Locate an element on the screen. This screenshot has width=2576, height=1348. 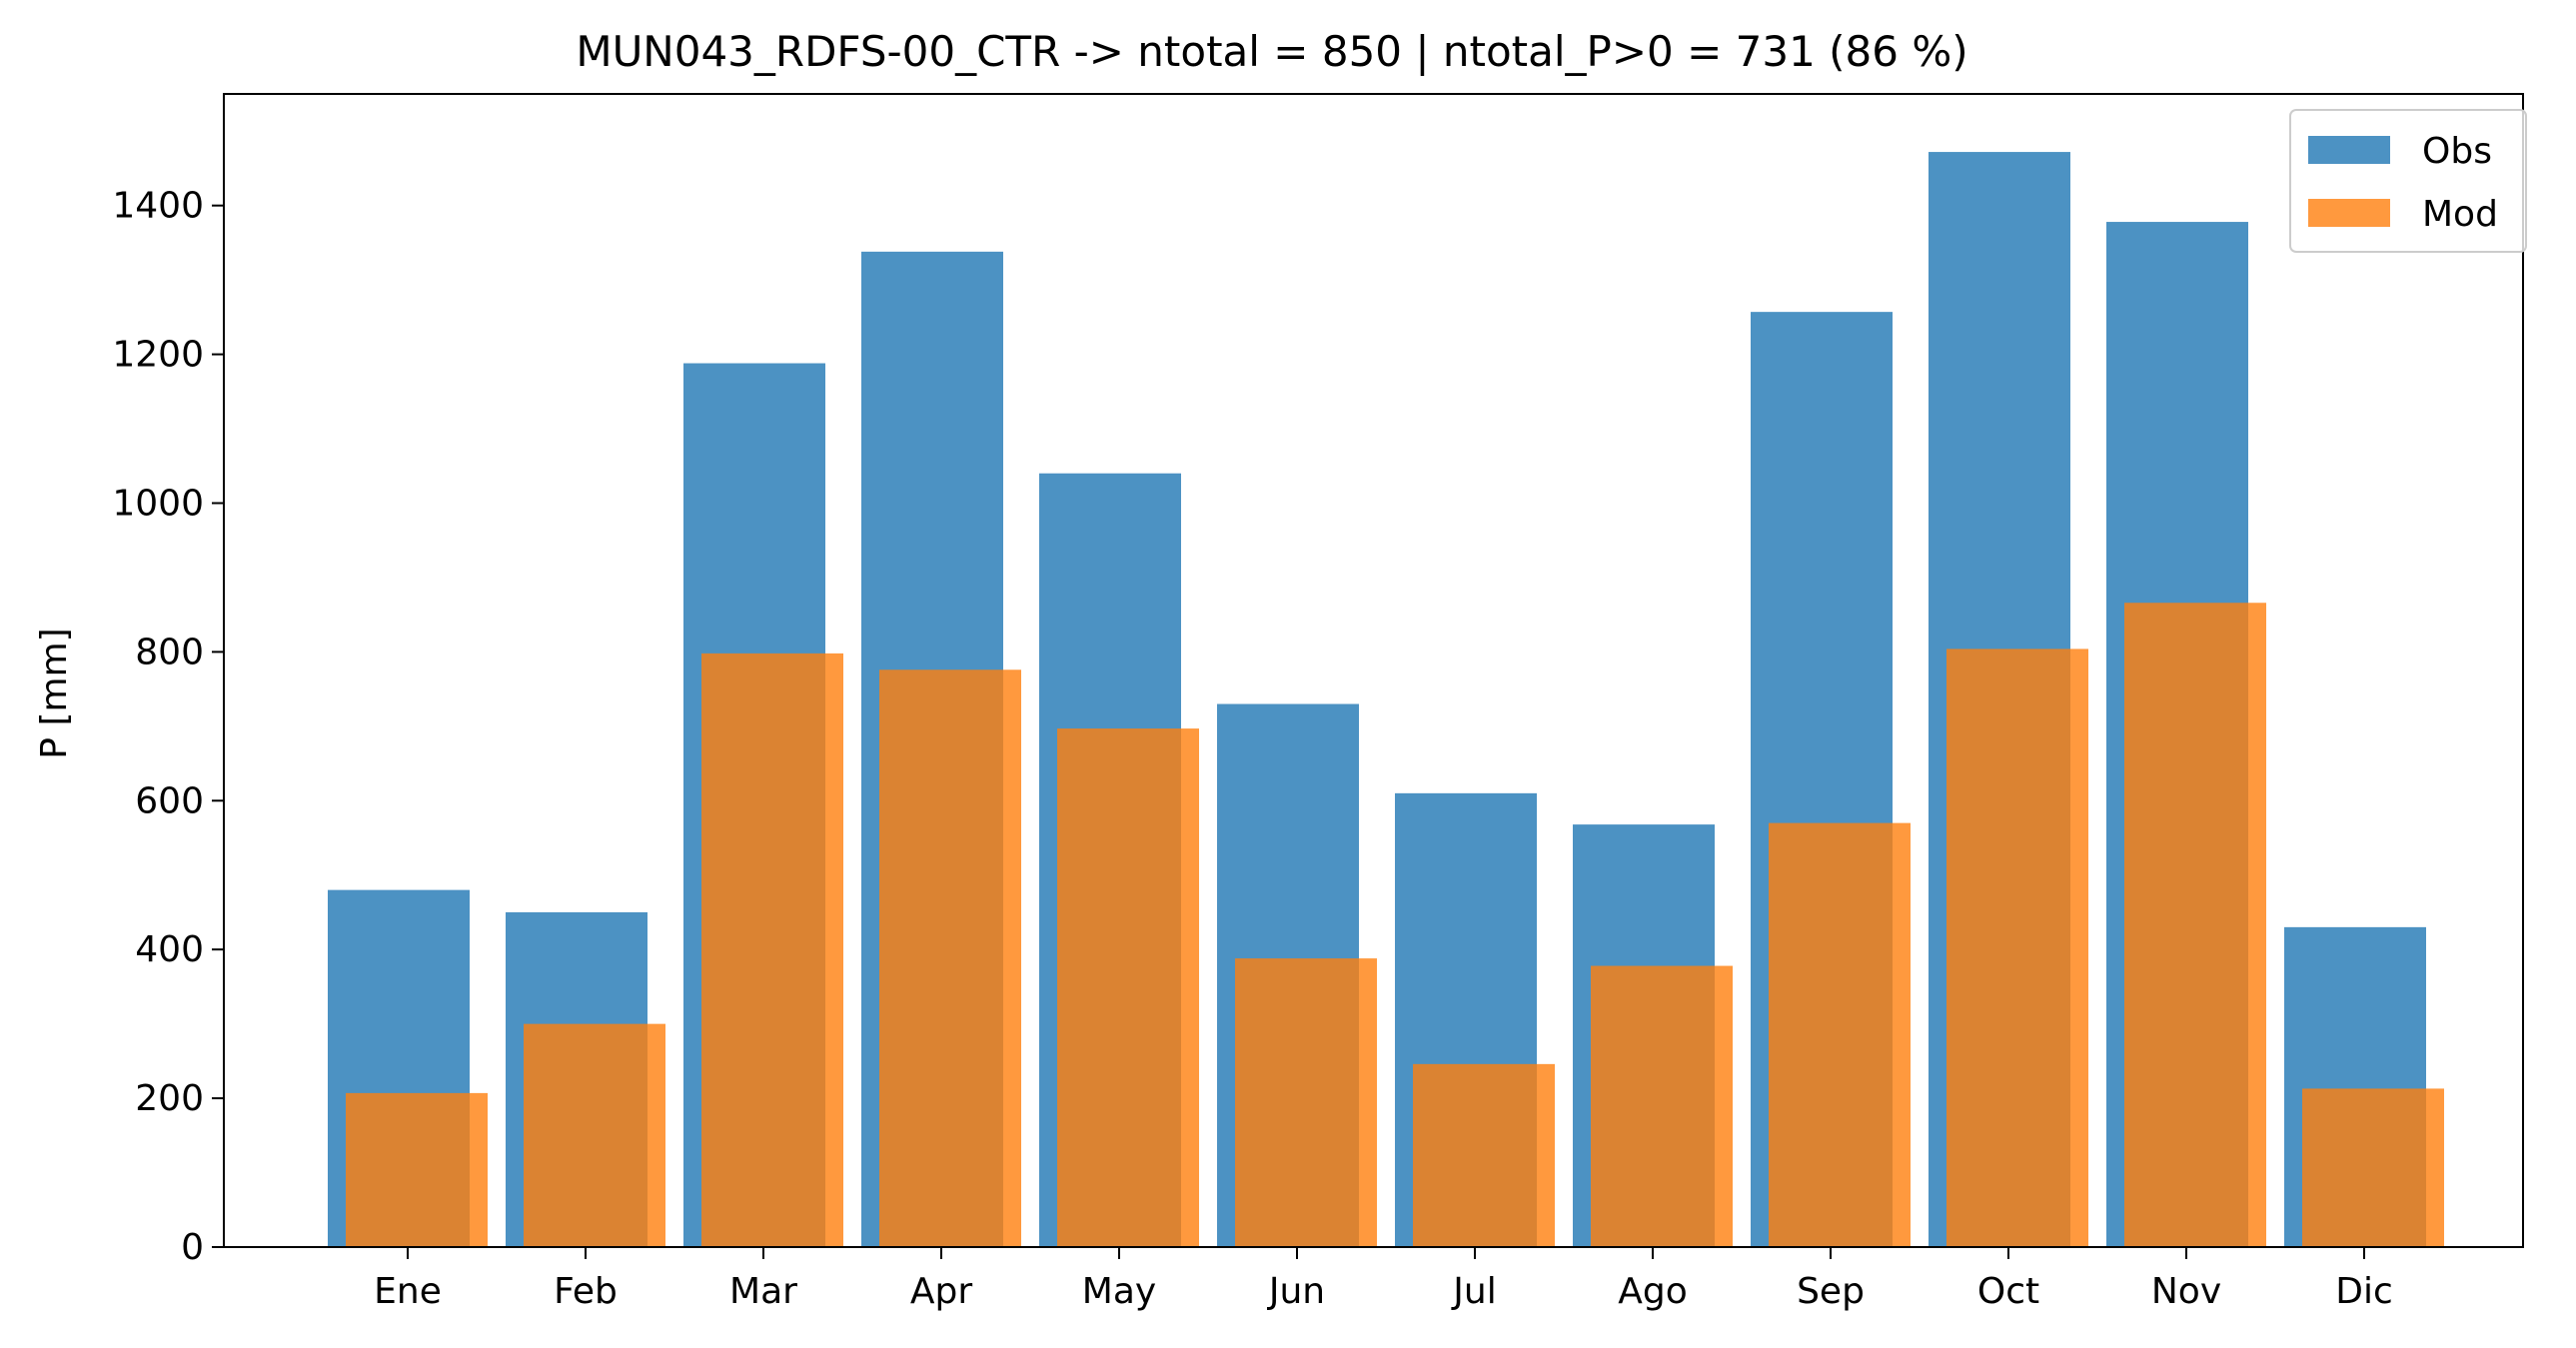
legend-swatch-obs is located at coordinates (2349, 150).